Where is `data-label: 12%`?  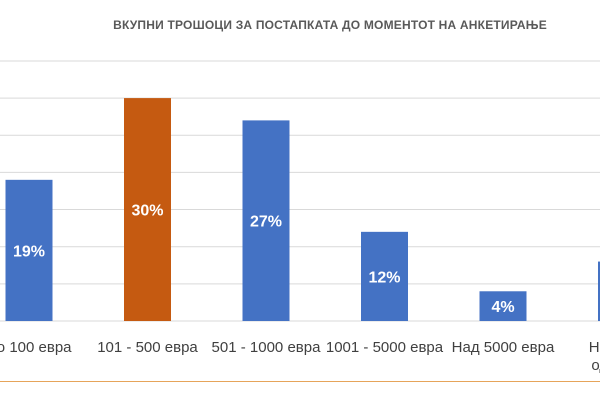 data-label: 12% is located at coordinates (384, 277).